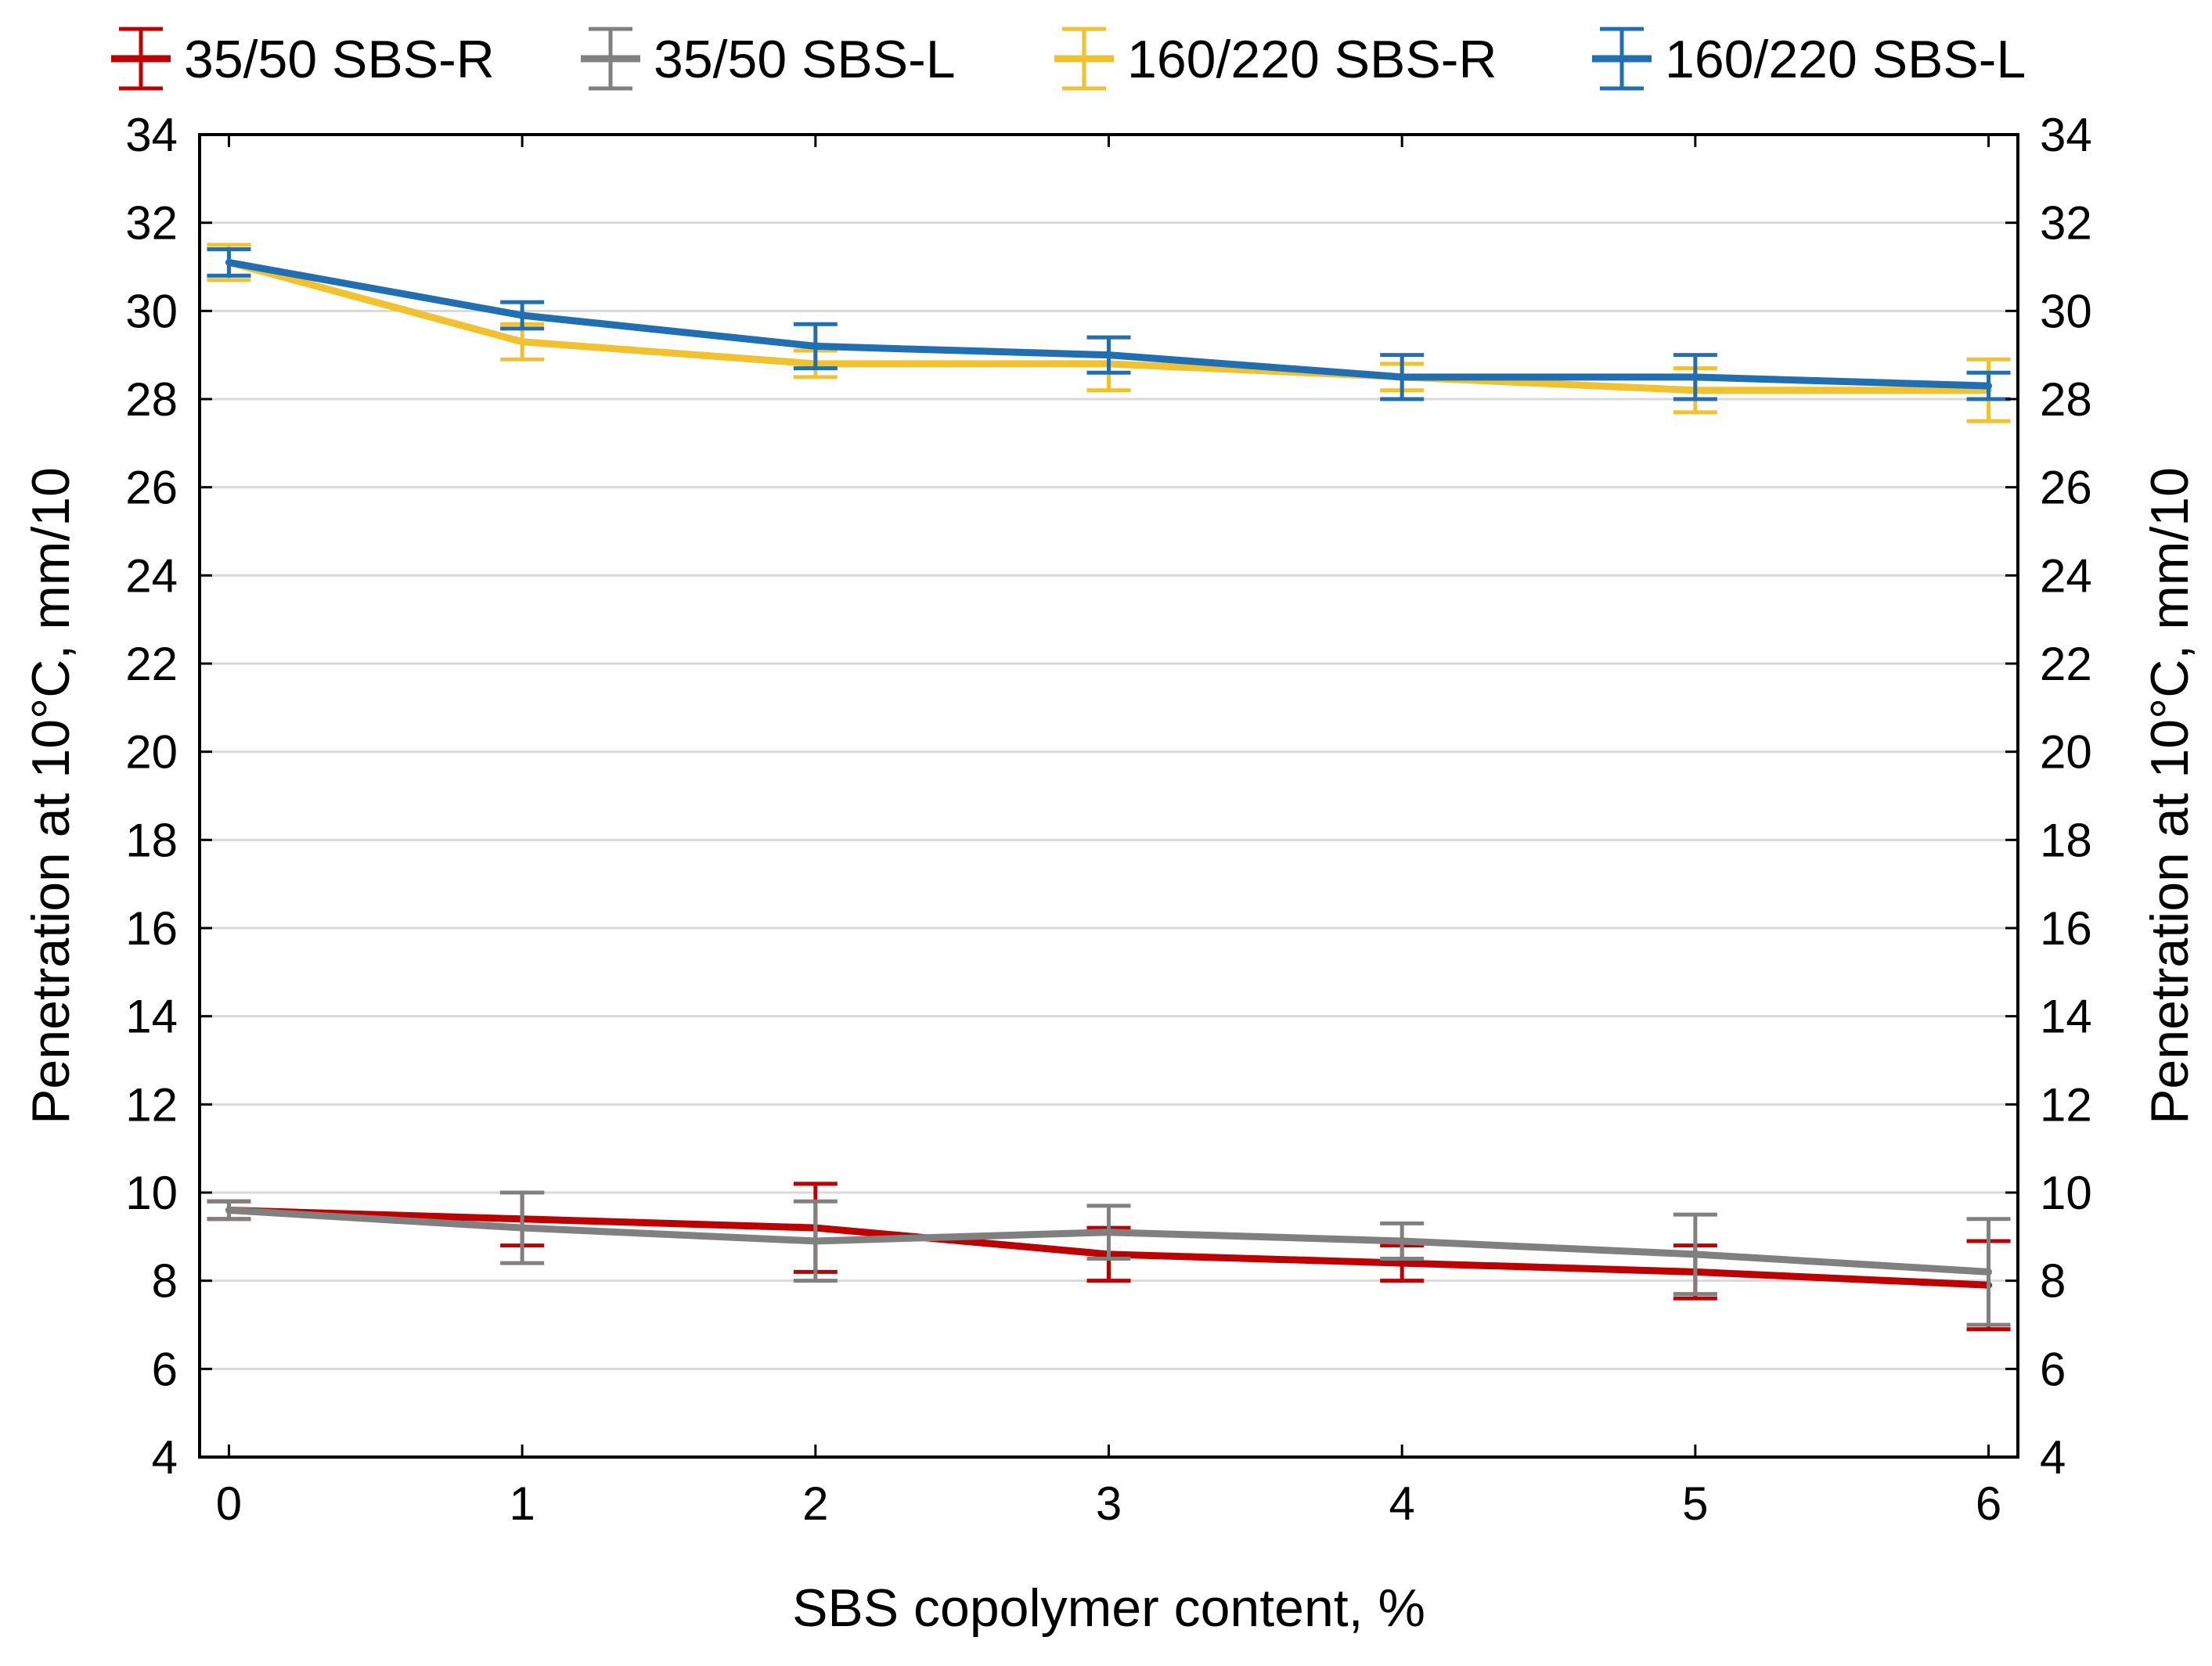 The height and width of the screenshot is (1666, 2212). I want to click on x-tick-label: 6, so click(1988, 1503).